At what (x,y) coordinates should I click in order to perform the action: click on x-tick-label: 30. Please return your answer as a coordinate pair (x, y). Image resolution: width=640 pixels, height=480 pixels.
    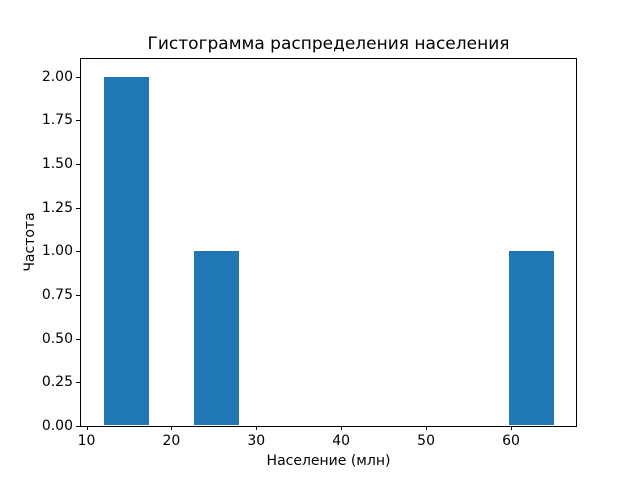
    Looking at the image, I should click on (256, 441).